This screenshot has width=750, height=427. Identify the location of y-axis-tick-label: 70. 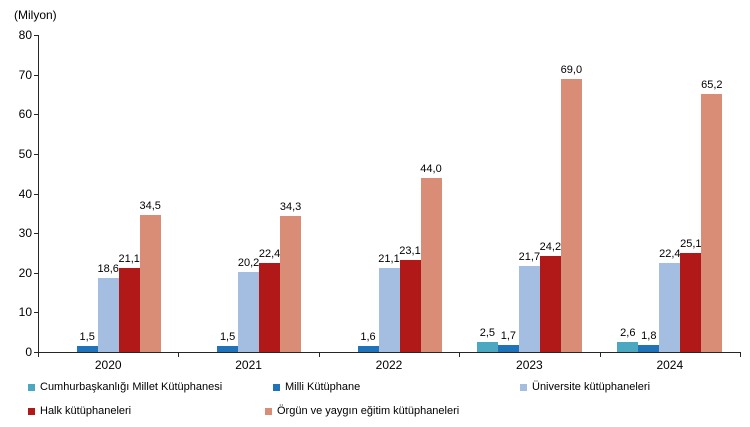
(25, 74).